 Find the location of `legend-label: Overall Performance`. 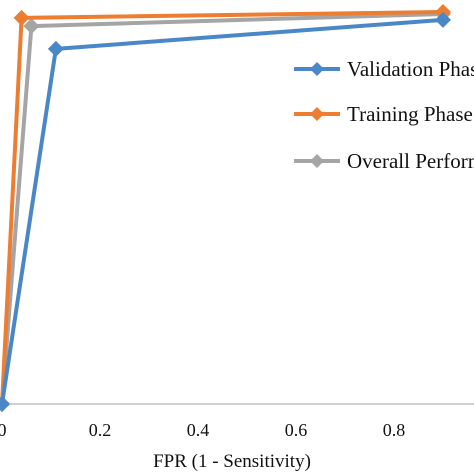

legend-label: Overall Performance is located at coordinates (410, 161).